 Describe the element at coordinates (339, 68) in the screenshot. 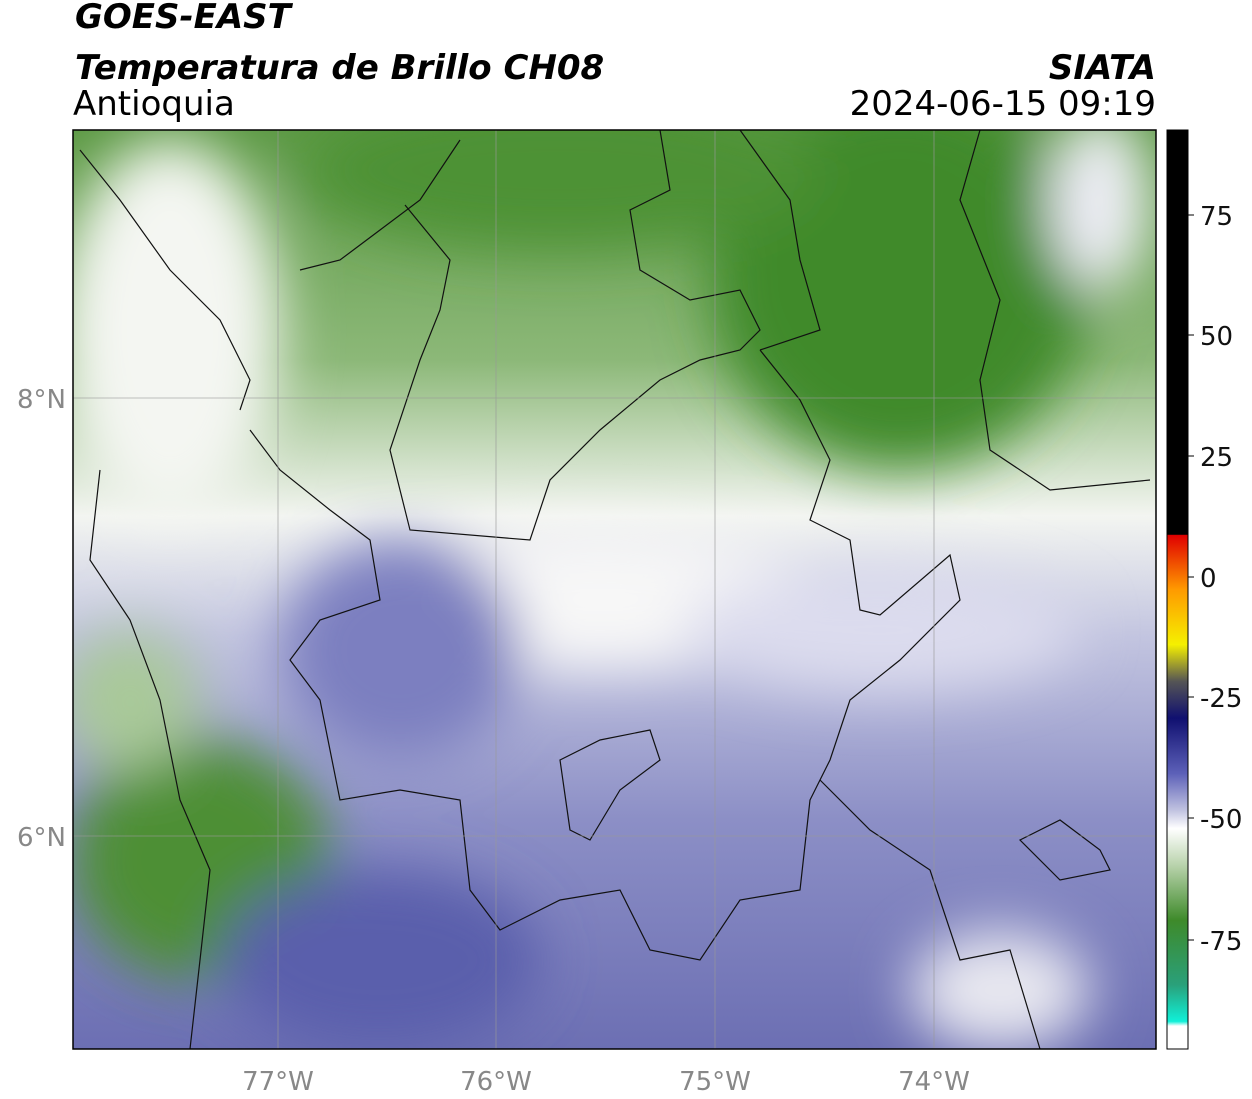

I see `subtitle: Temperatura de Brillo CH08` at that location.